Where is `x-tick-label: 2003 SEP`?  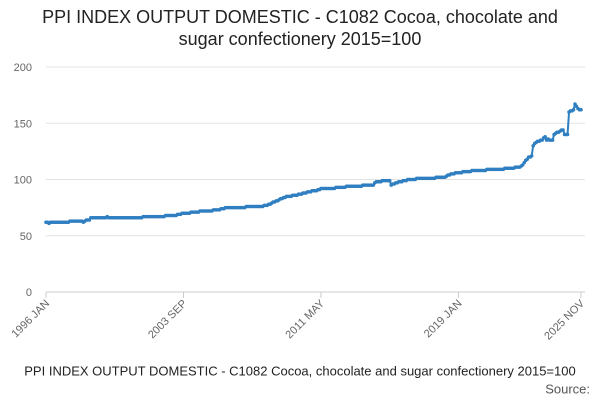
x-tick-label: 2003 SEP is located at coordinates (168, 320).